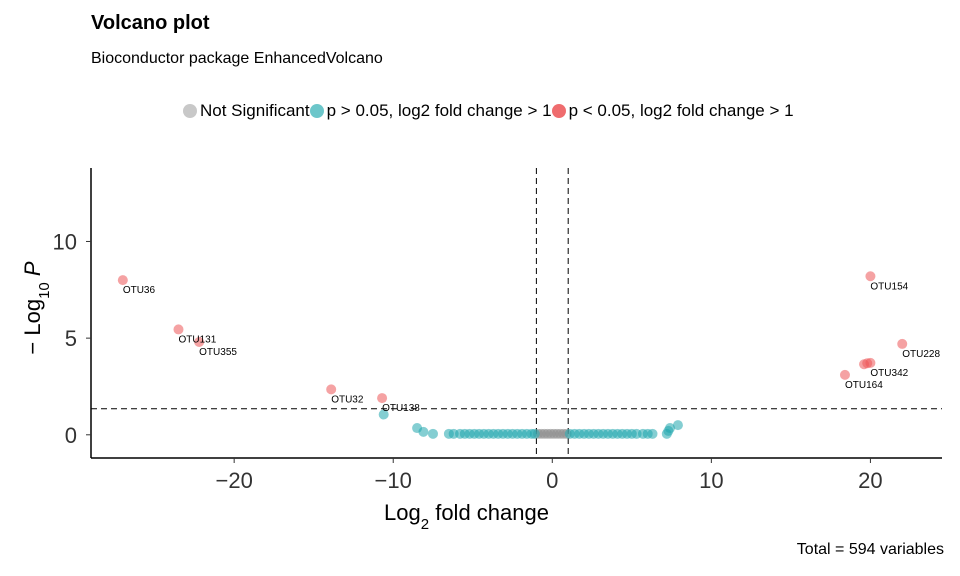 Image resolution: width=960 pixels, height=576 pixels. I want to click on legend-swatch-significant, so click(558, 111).